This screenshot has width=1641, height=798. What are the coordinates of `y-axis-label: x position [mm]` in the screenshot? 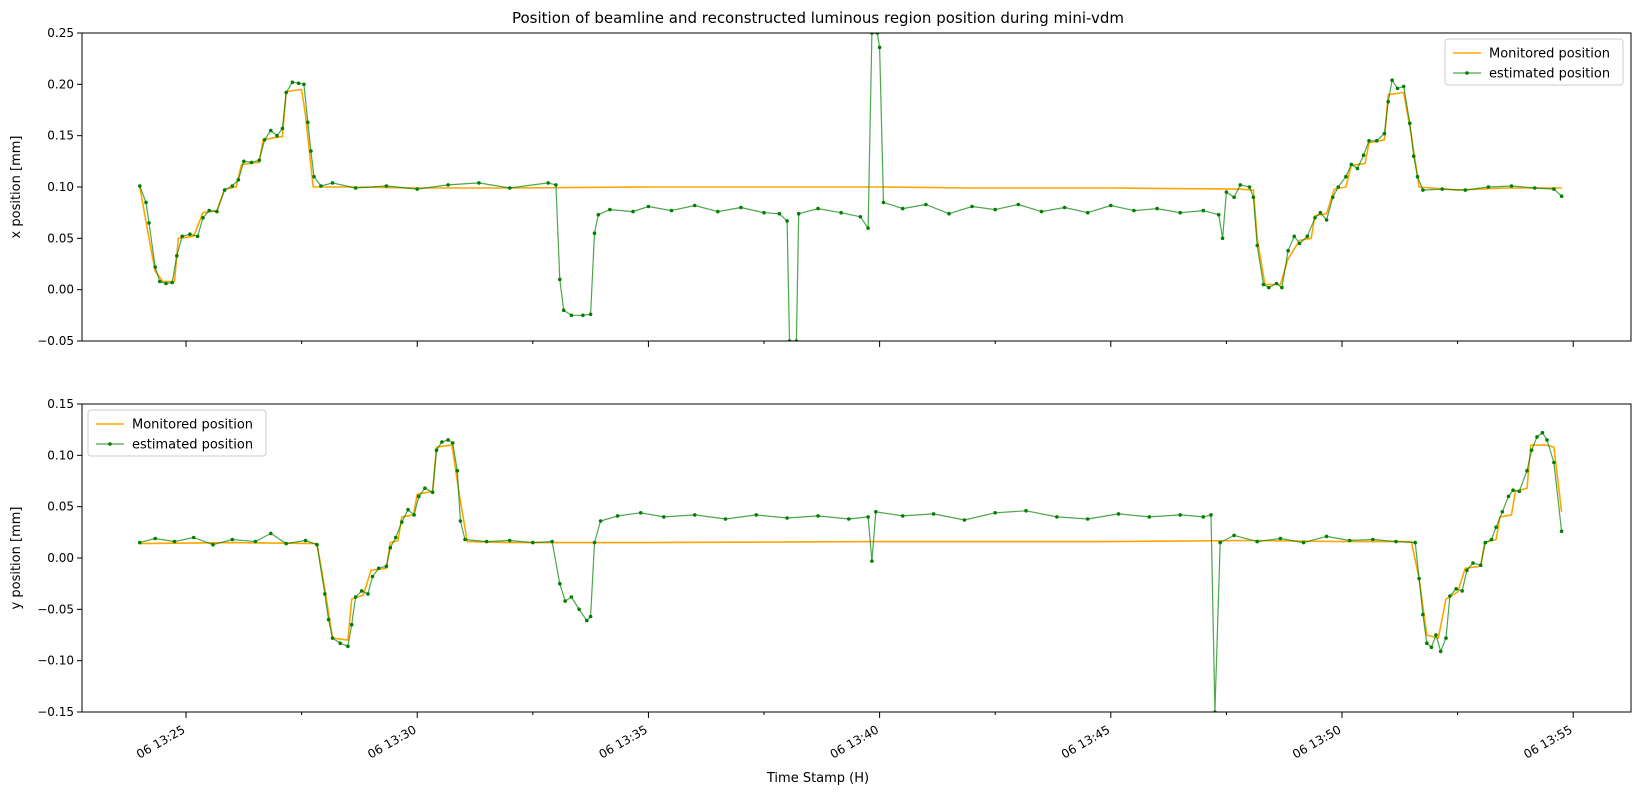 It's located at (16, 187).